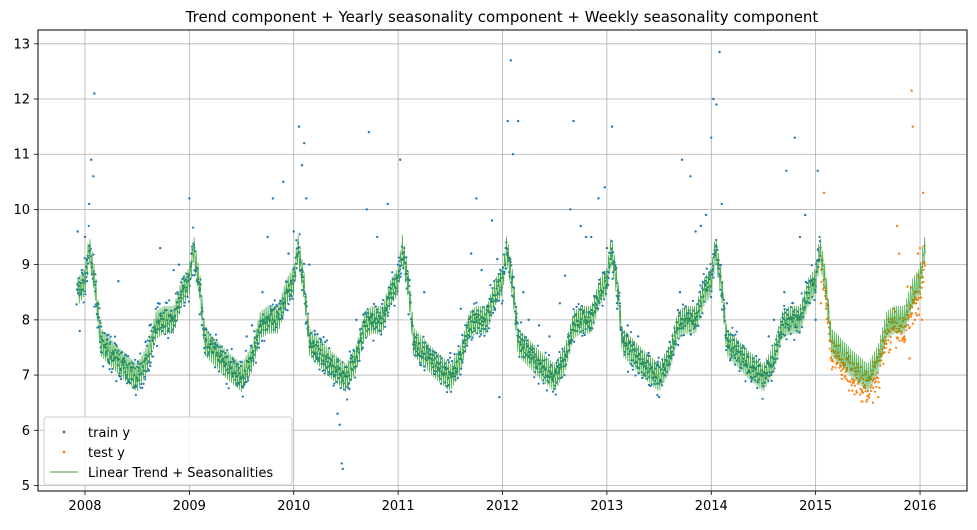  I want to click on x-tick-label: 2009, so click(189, 506).